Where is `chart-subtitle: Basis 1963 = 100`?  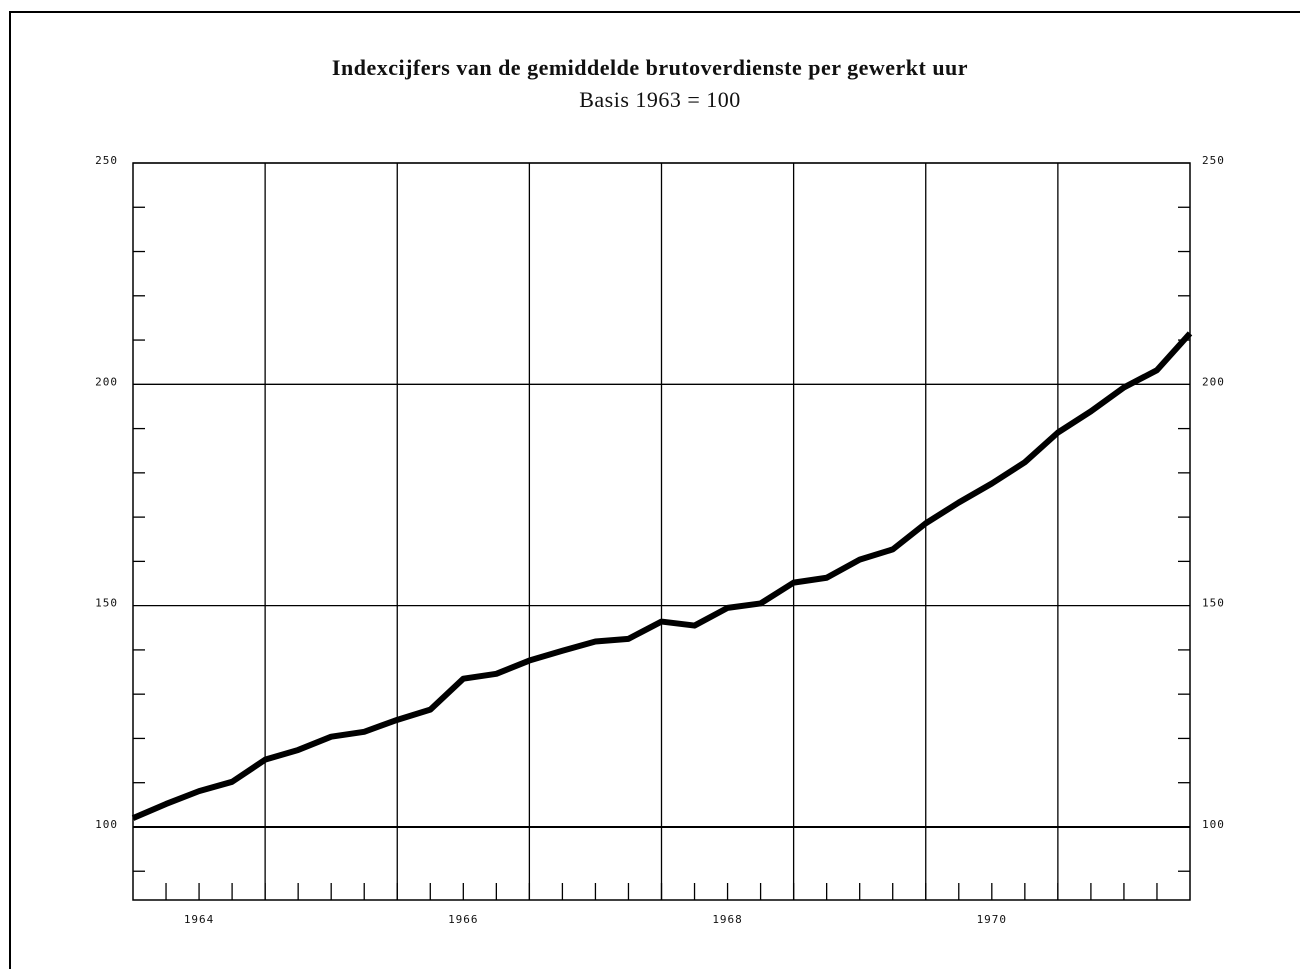
chart-subtitle: Basis 1963 = 100 is located at coordinates (660, 99).